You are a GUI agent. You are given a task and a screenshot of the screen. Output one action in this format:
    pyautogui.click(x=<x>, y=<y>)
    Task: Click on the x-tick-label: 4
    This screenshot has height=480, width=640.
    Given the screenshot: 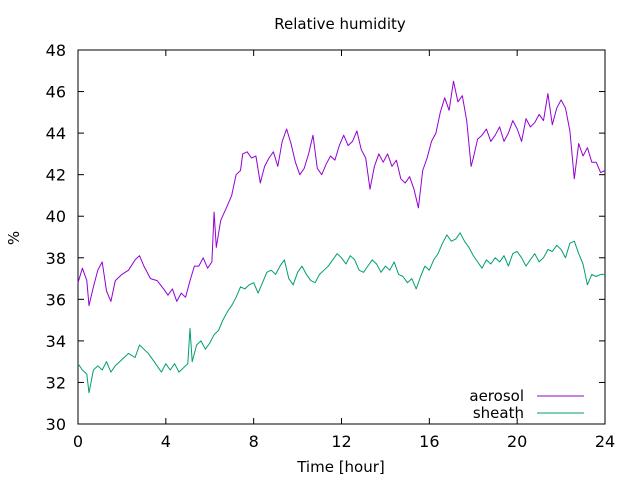 What is the action you would take?
    pyautogui.click(x=166, y=441)
    